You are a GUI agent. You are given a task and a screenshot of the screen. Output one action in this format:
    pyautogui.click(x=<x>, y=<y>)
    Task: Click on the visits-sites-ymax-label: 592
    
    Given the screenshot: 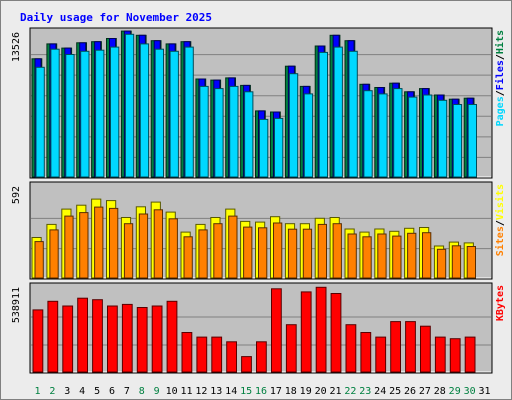 What is the action you would take?
    pyautogui.click(x=16, y=195)
    